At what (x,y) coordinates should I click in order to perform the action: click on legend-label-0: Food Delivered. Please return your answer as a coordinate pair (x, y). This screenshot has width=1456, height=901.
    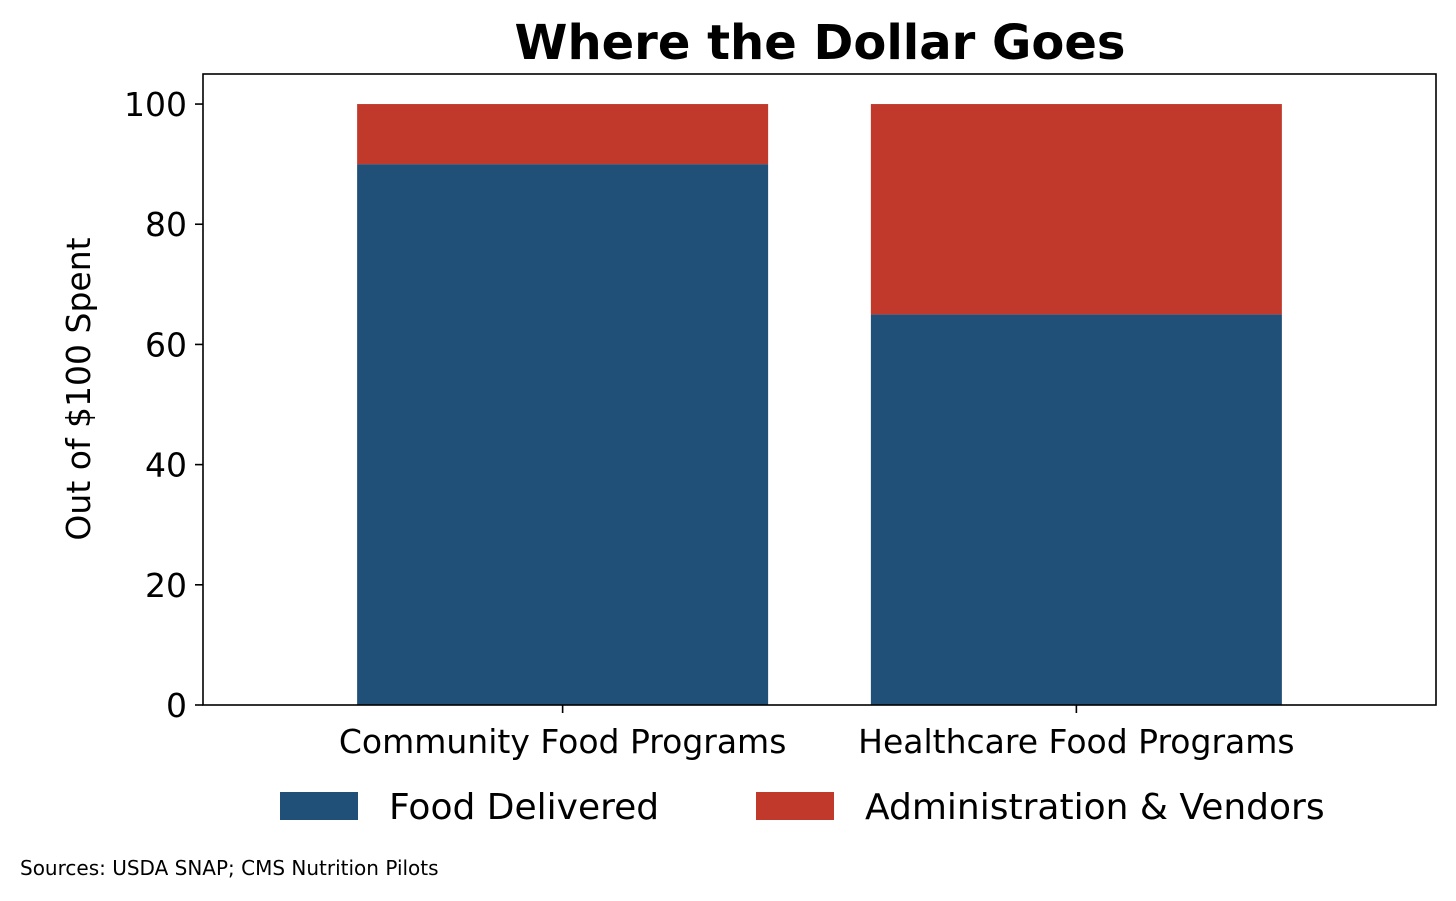
    Looking at the image, I should click on (524, 807).